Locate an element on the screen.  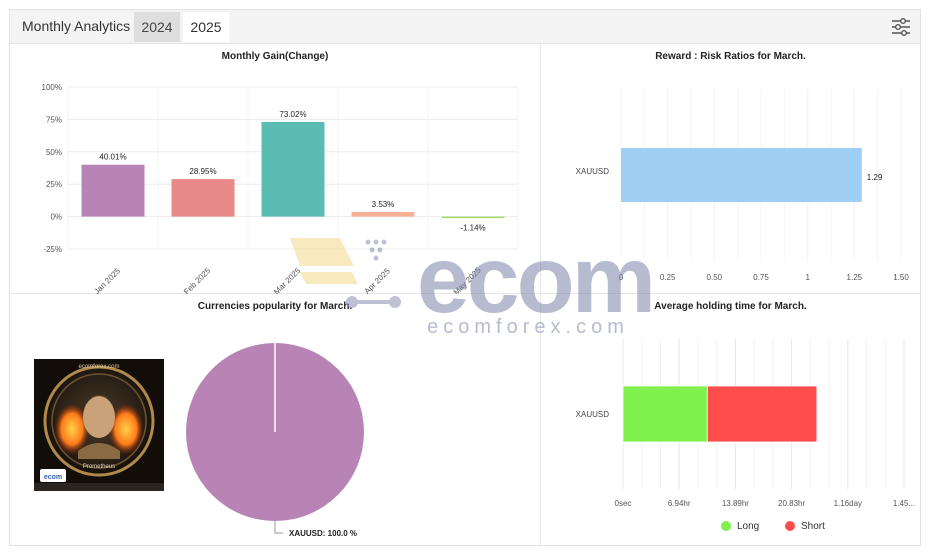
coin-ad-image: ecomforex.com Prometheus ecom is located at coordinates (99, 425).